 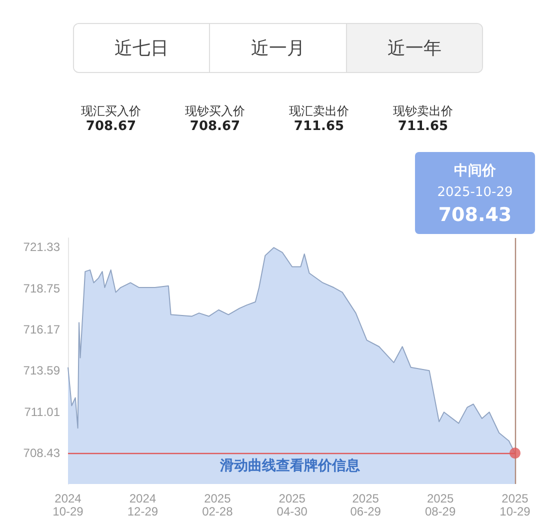 What do you see at coordinates (218, 505) in the screenshot?
I see `x-tick-label: 2025 02-28` at bounding box center [218, 505].